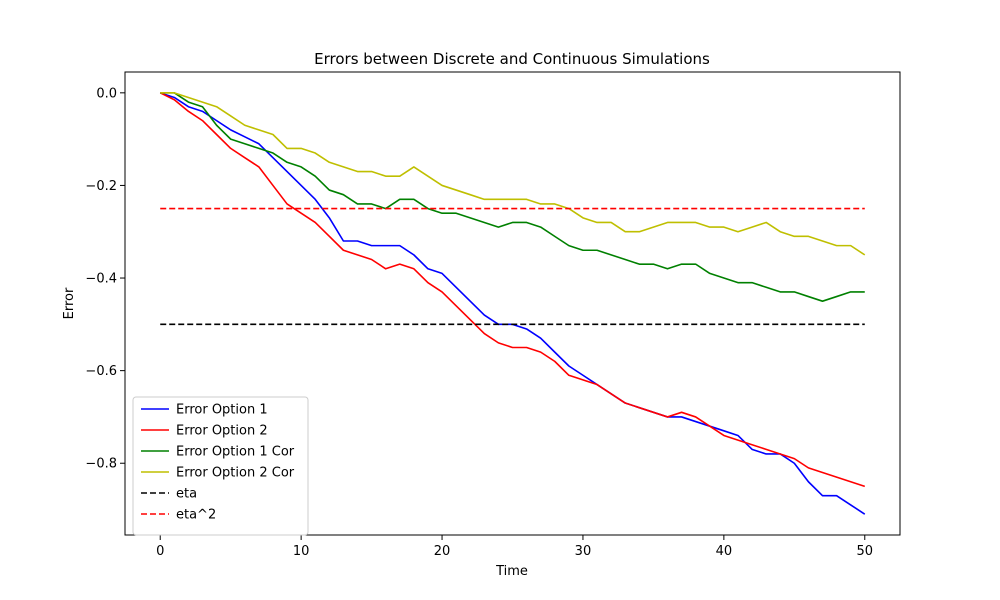  What do you see at coordinates (301, 551) in the screenshot?
I see `x-tick-label: 10` at bounding box center [301, 551].